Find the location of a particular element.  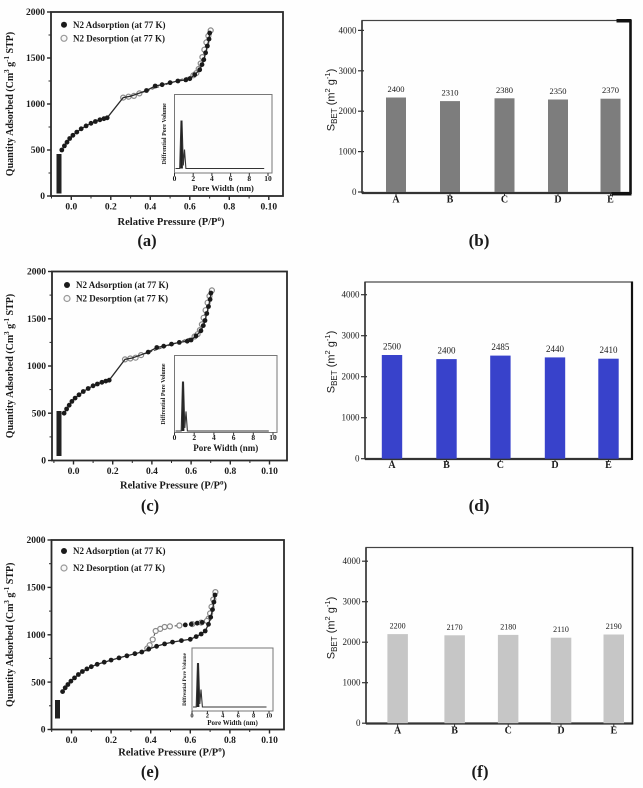

svg-text: (c) is located at coordinates (150, 505).